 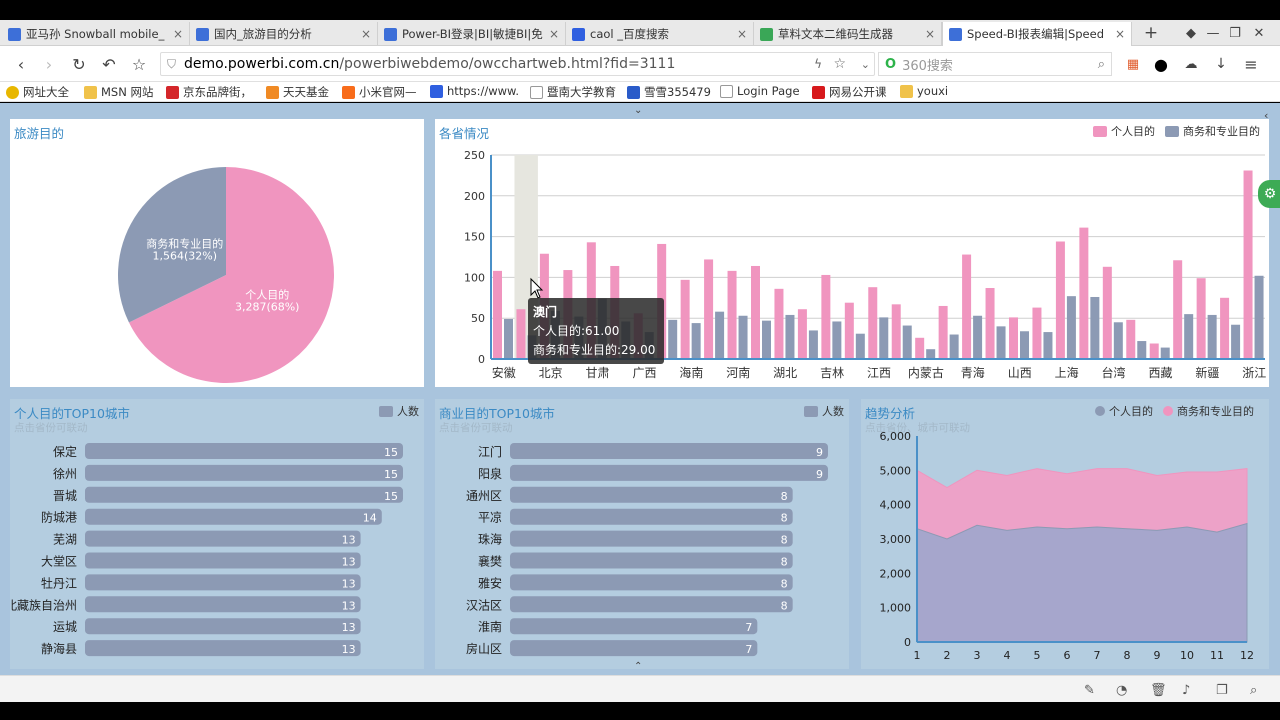 What do you see at coordinates (379, 92) in the screenshot?
I see `bookmark-item: 小米官网—` at bounding box center [379, 92].